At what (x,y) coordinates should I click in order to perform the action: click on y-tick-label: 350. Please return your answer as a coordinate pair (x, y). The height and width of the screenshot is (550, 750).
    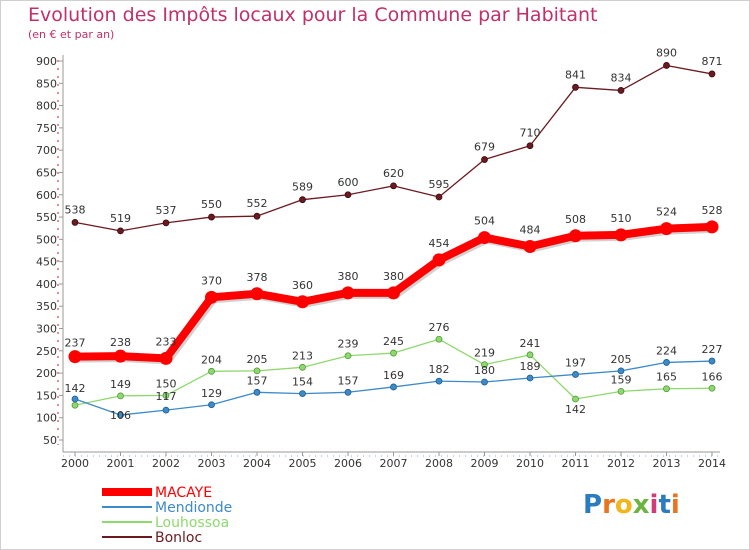
    Looking at the image, I should click on (46, 306).